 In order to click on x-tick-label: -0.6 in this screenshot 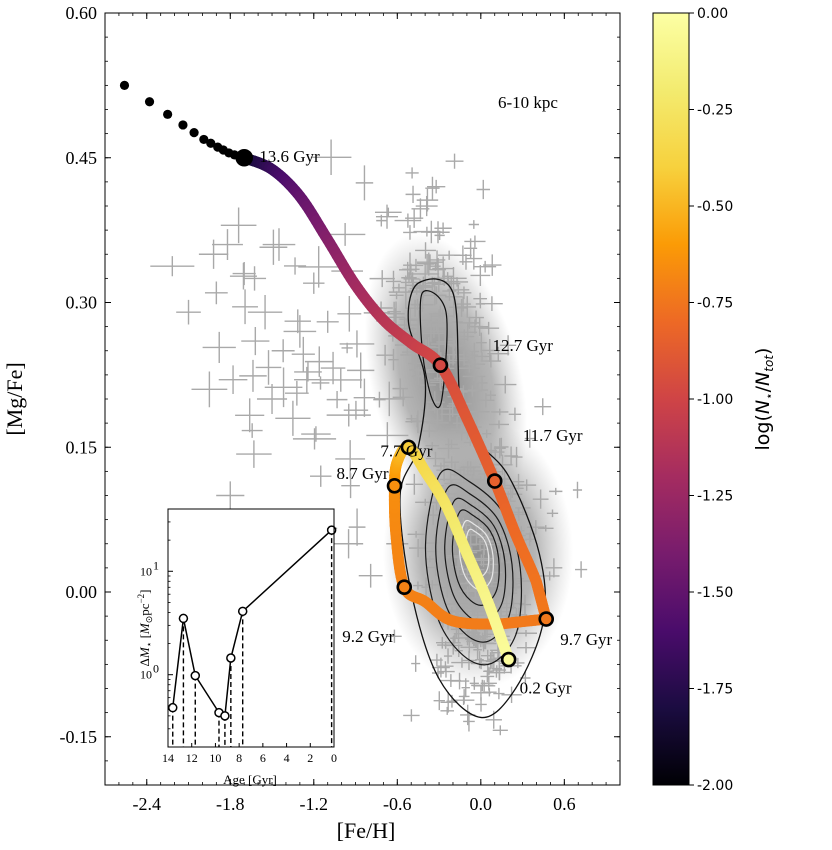, I will do `click(397, 804)`.